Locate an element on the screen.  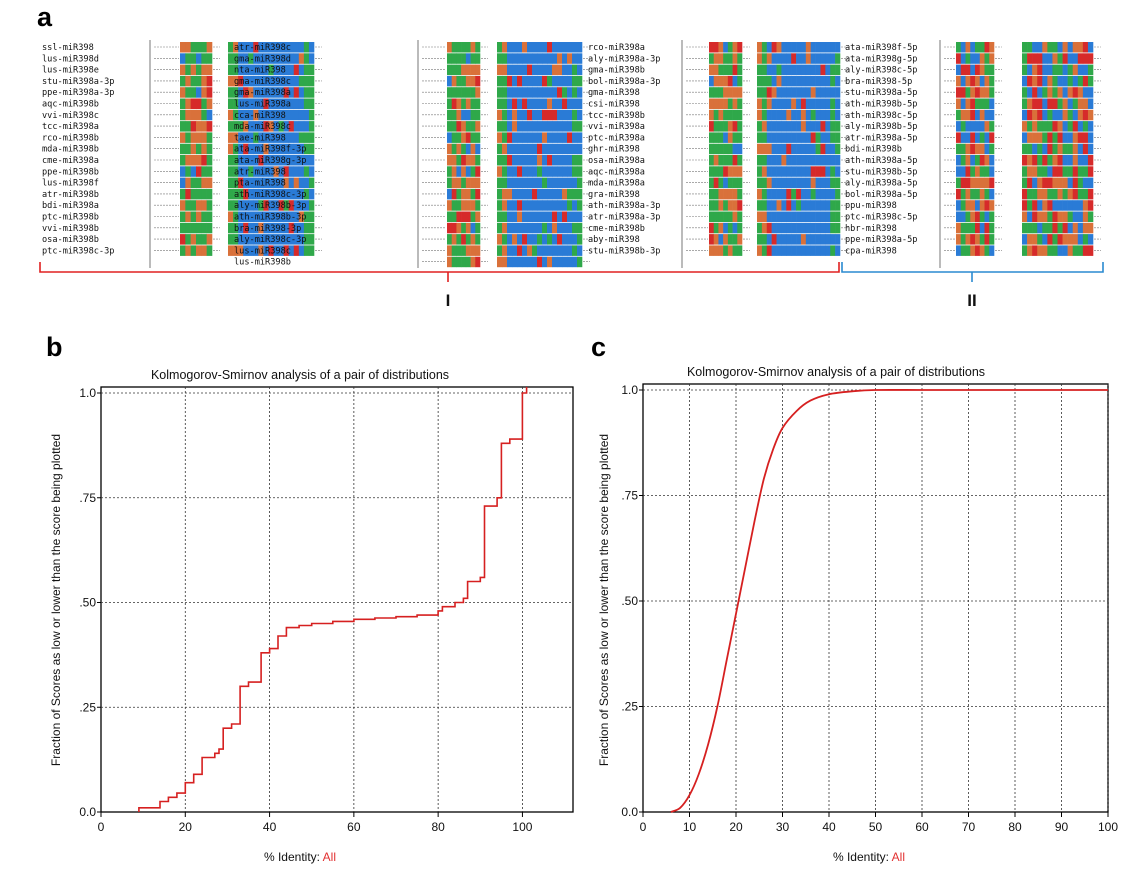
chart-b-tick-label-x: 80 is located at coordinates (438, 827).